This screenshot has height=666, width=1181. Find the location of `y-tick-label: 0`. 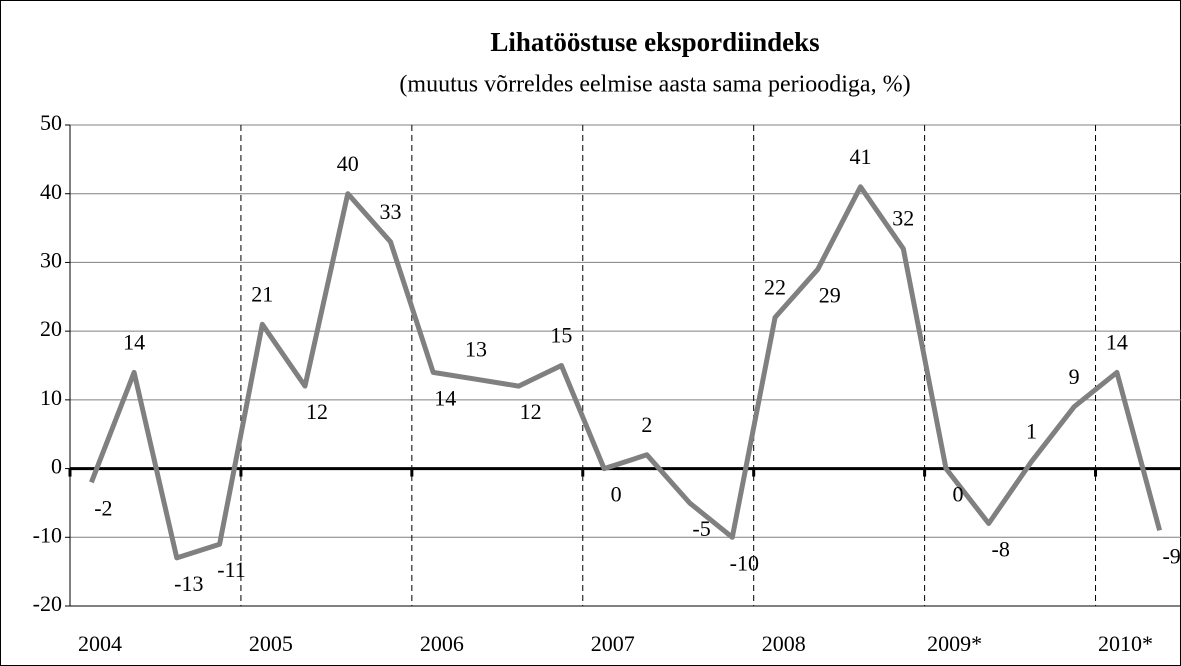

y-tick-label: 0 is located at coordinates (56, 466).